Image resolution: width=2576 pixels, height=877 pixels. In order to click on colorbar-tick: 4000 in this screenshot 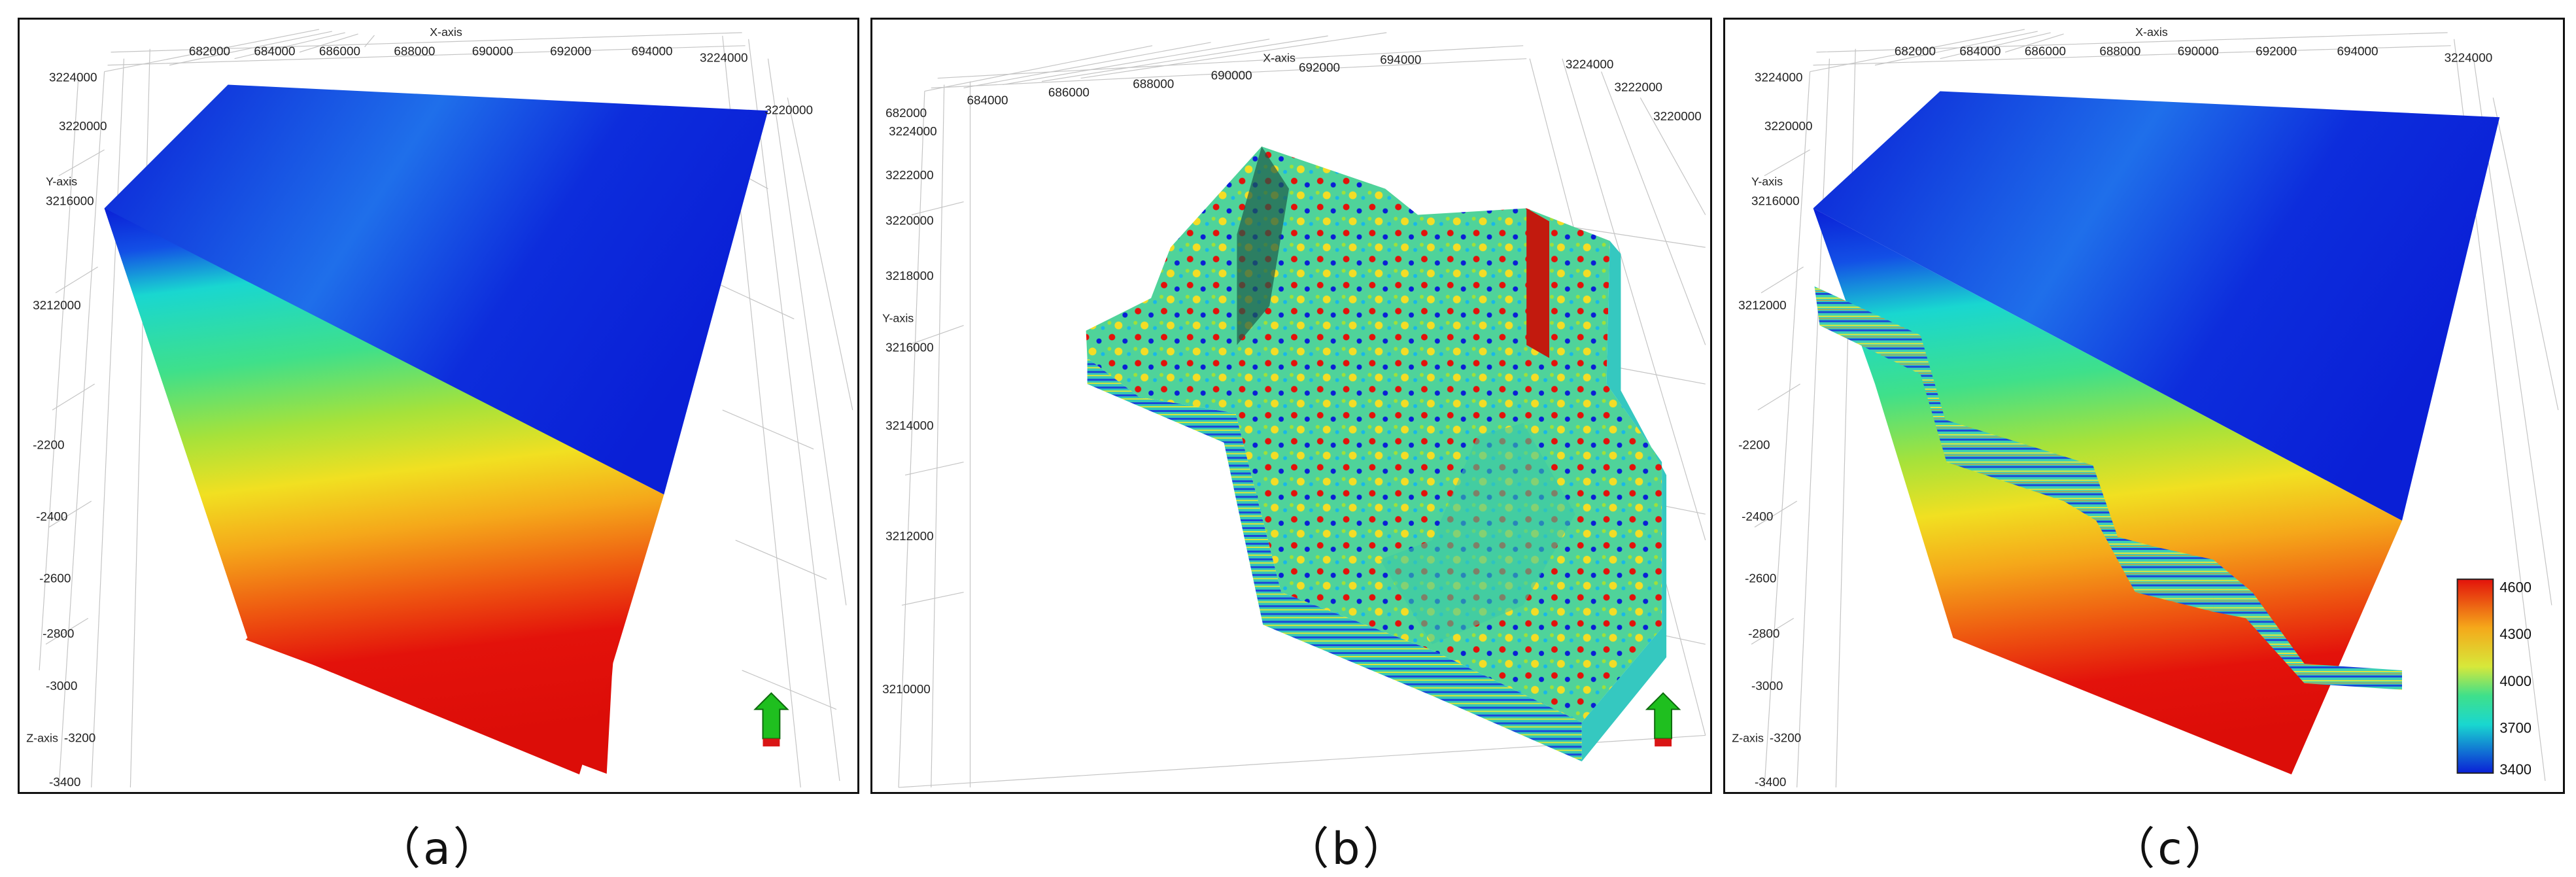, I will do `click(2516, 681)`.